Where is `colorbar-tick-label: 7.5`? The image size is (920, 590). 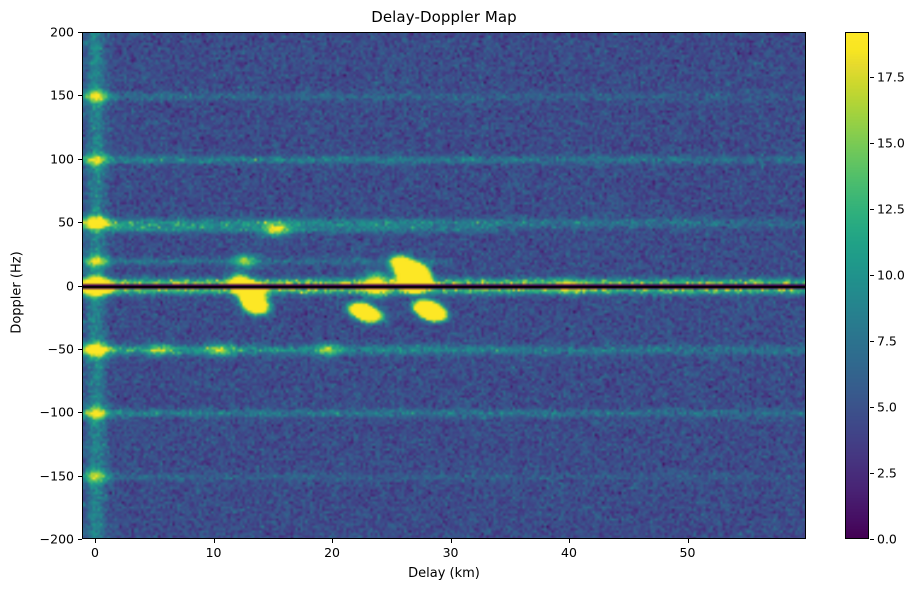
colorbar-tick-label: 7.5 is located at coordinates (887, 341).